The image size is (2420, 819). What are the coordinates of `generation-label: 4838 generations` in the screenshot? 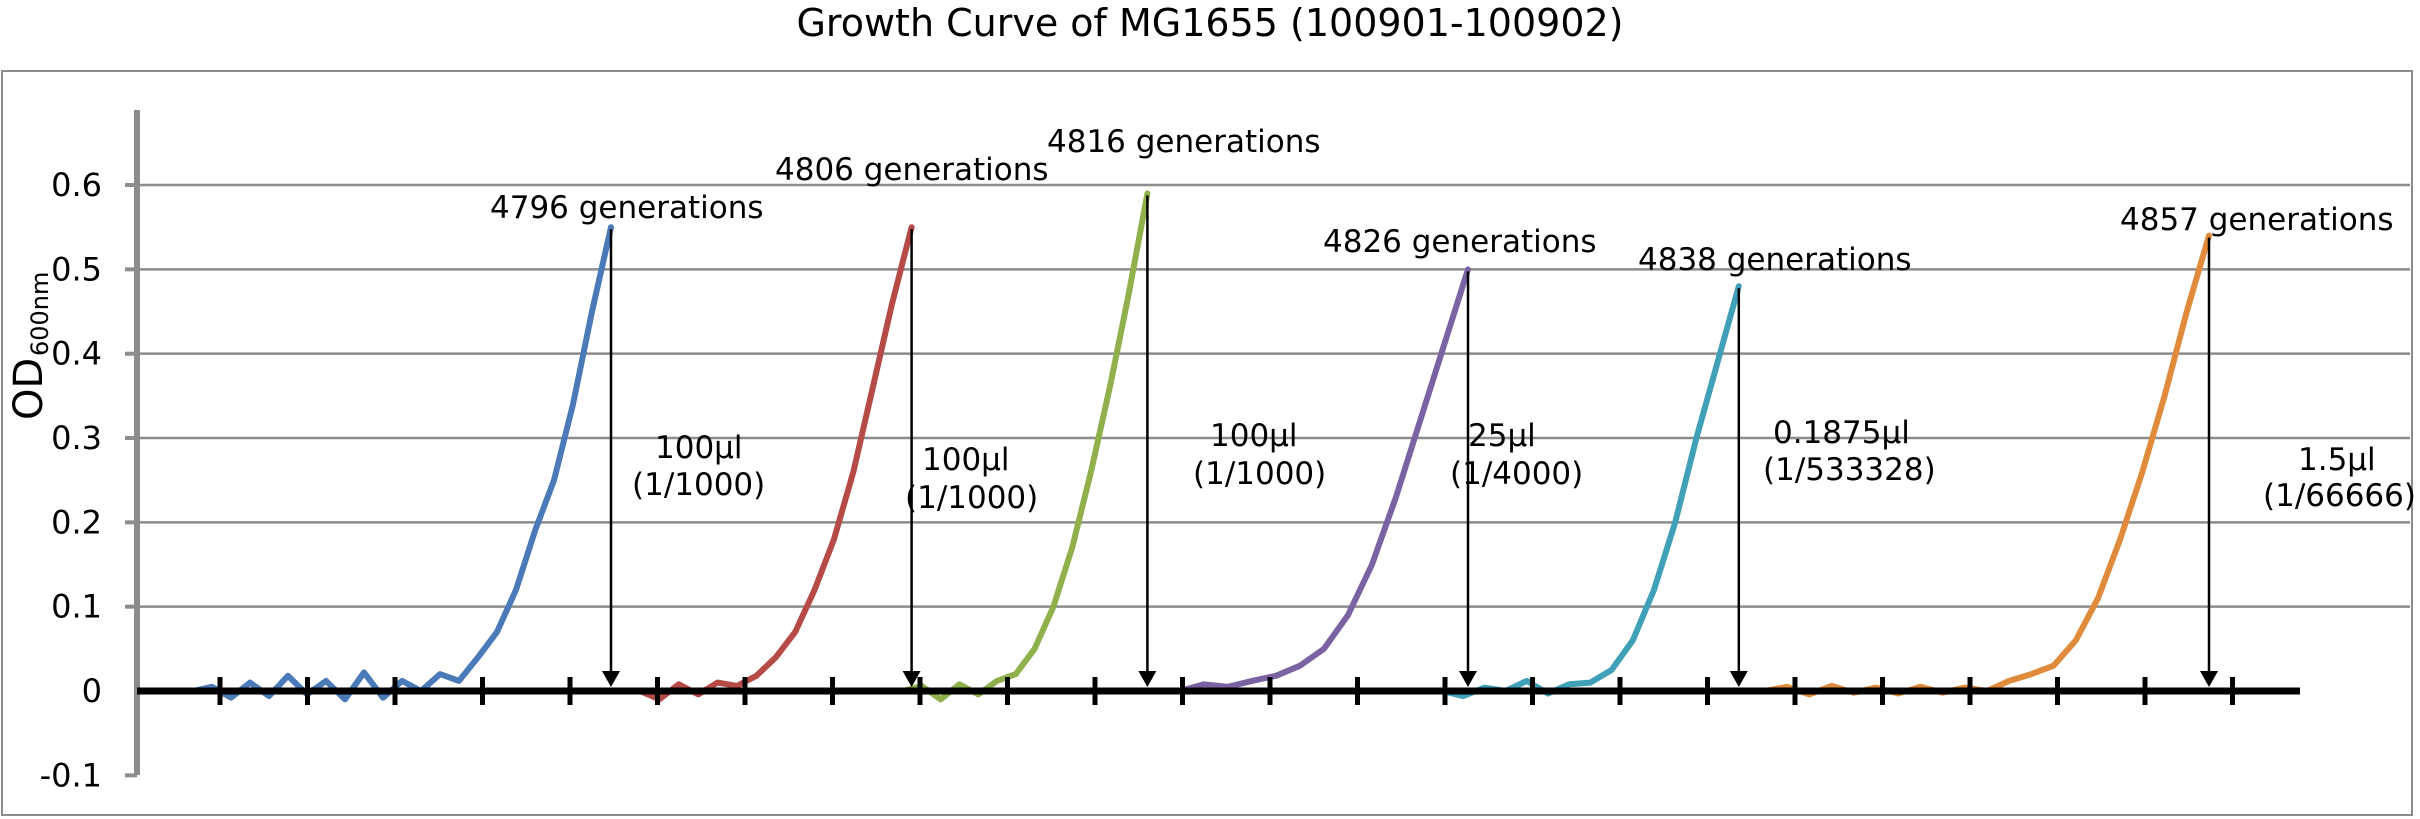 It's located at (1775, 260).